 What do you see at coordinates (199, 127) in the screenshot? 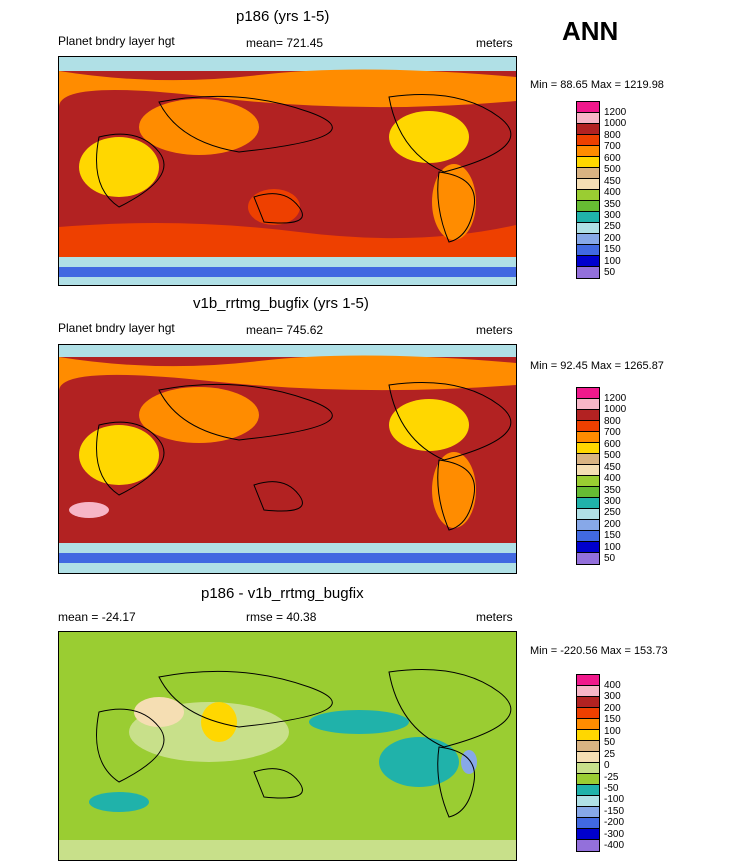
I see `panel1-asia` at bounding box center [199, 127].